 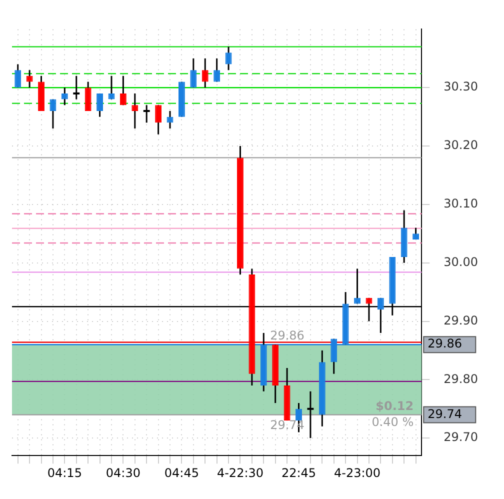 What do you see at coordinates (240, 473) in the screenshot?
I see `x-tick-label: 4-22:30` at bounding box center [240, 473].